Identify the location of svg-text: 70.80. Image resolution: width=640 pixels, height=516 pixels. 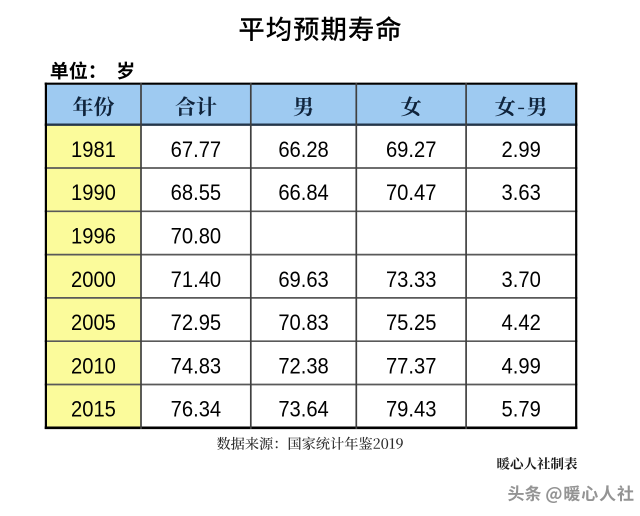
(196, 235).